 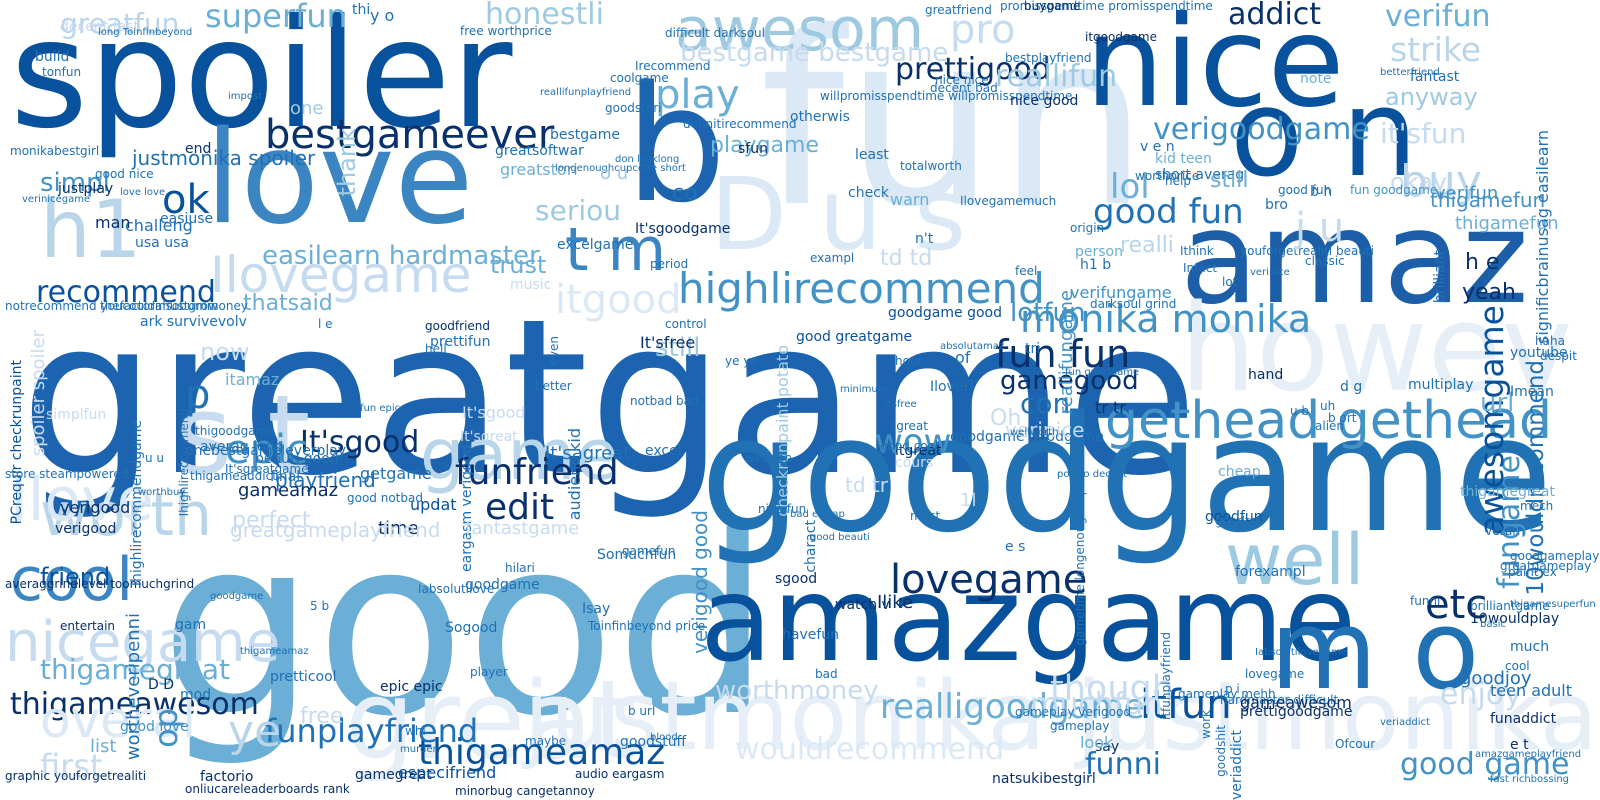 What do you see at coordinates (161, 685) in the screenshot?
I see `word-d-d: D D` at bounding box center [161, 685].